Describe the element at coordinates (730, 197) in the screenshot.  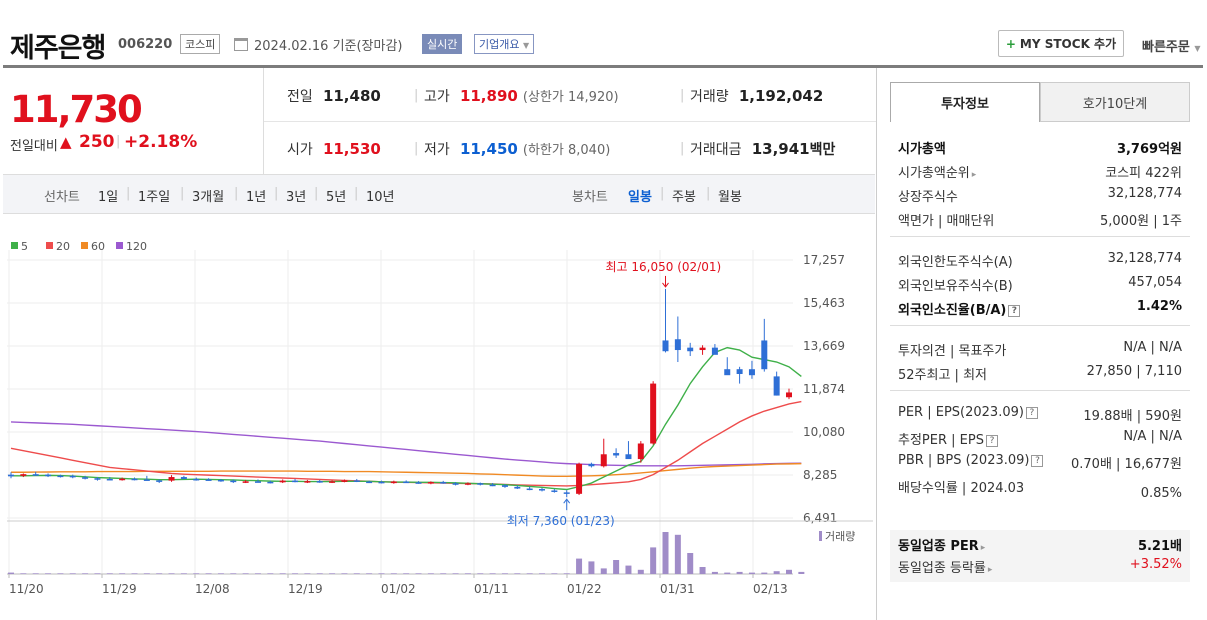
I see `candle-monthly: 월봉` at that location.